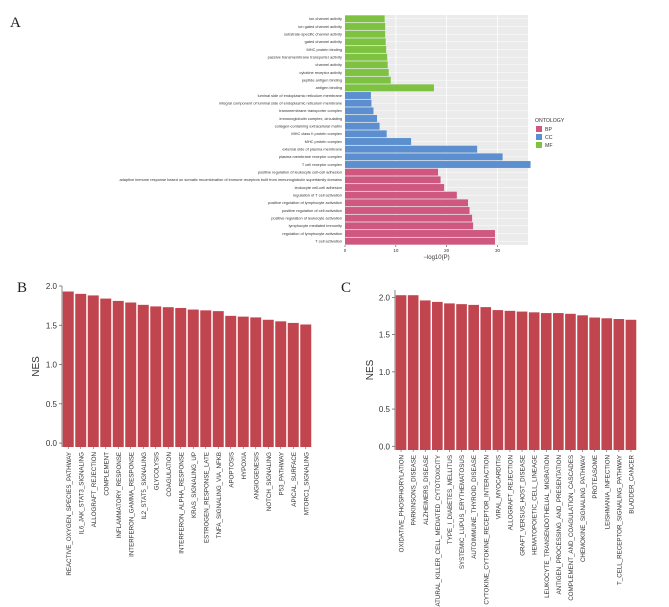  What do you see at coordinates (486, 530) in the screenshot?
I see `label-c-7: CYTOKINE_CYTOKINE_RECEPTOR_INTERACTION` at bounding box center [486, 530].